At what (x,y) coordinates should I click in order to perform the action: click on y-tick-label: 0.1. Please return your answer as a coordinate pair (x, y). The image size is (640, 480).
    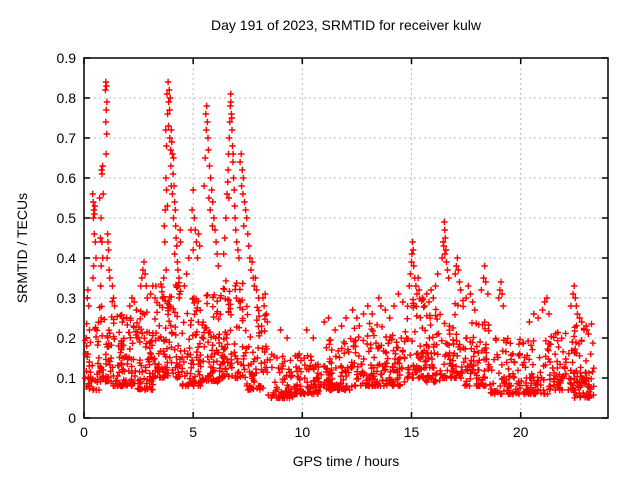
    Looking at the image, I should click on (66, 378).